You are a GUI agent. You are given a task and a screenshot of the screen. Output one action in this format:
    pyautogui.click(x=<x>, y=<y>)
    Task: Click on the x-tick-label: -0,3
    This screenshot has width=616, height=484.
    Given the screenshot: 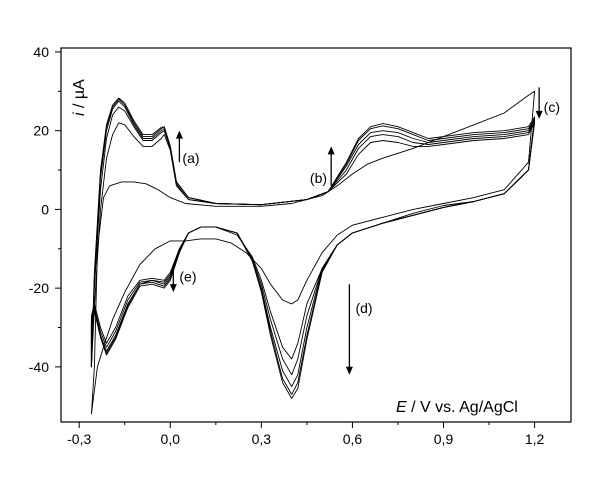 What is the action you would take?
    pyautogui.click(x=79, y=439)
    